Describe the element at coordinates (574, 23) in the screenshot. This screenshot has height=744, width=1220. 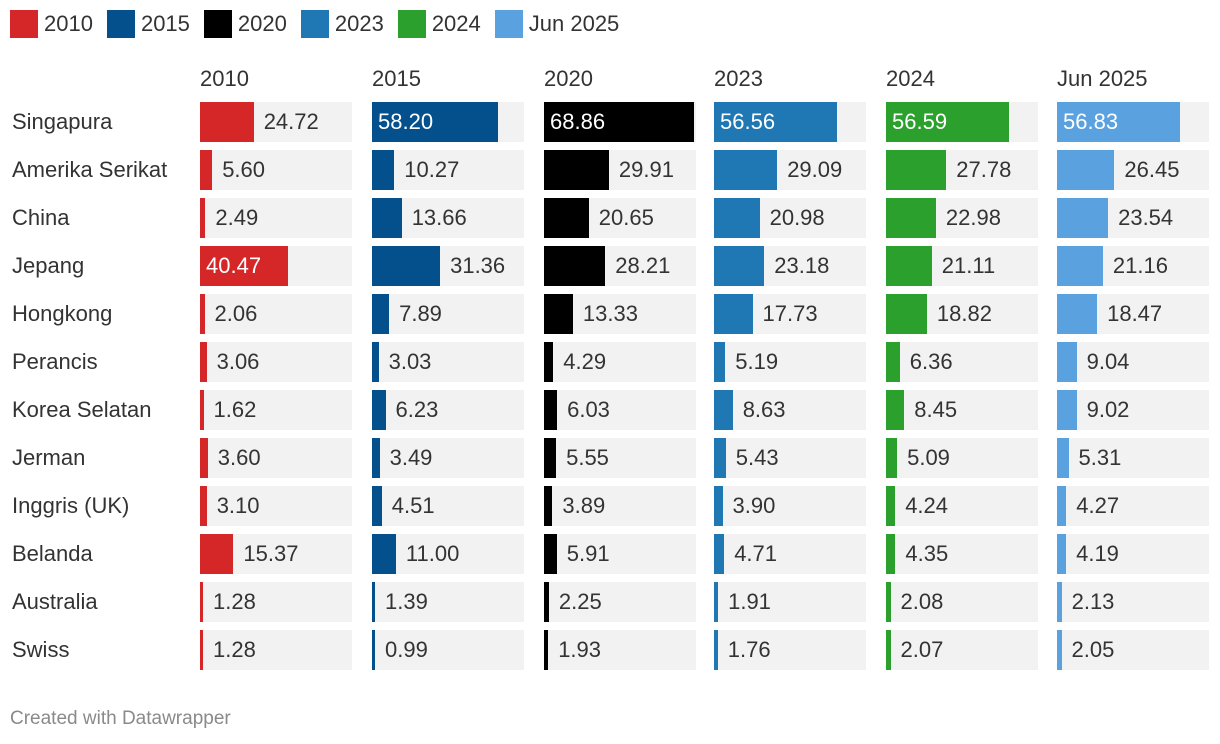
I see `legend-label: Jun 2025` at that location.